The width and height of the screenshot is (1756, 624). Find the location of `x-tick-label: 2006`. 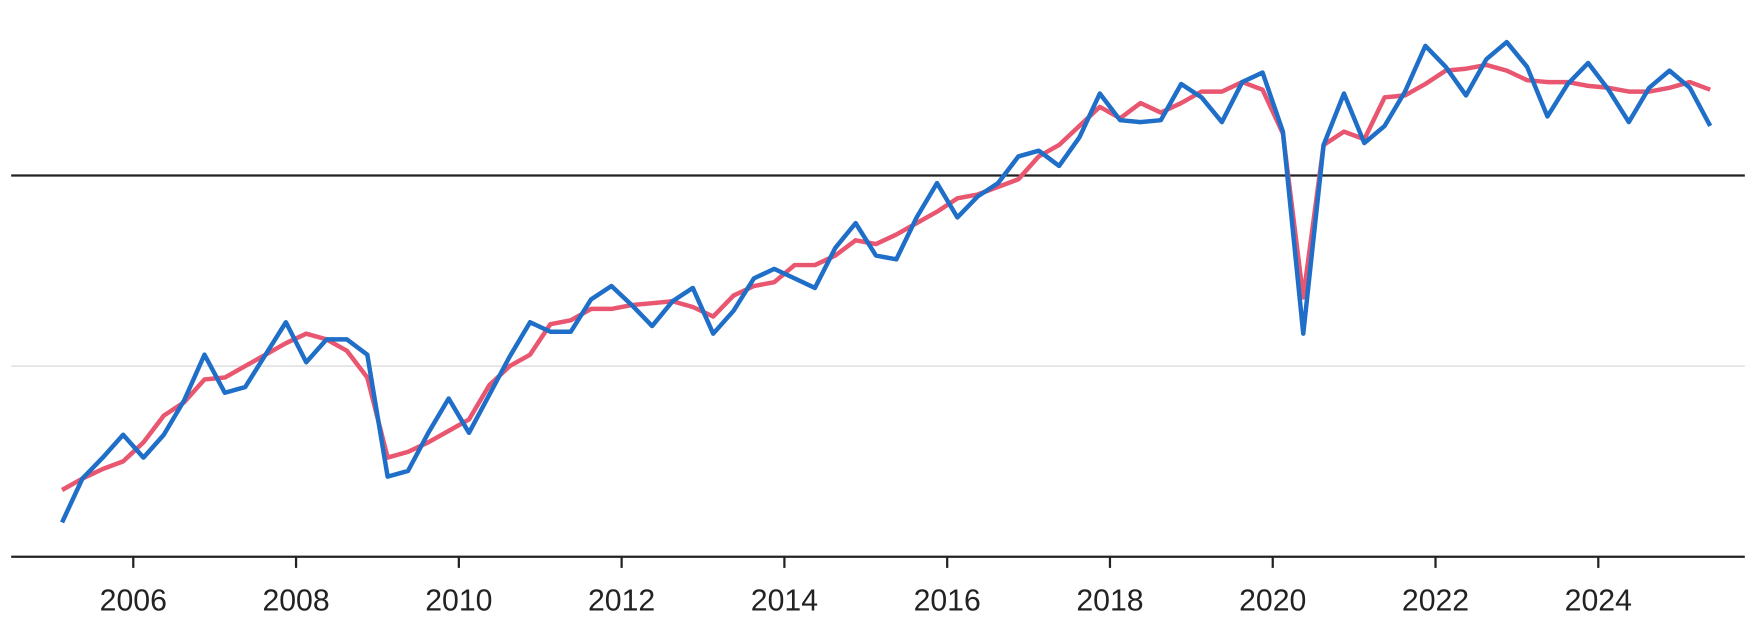

x-tick-label: 2006 is located at coordinates (133, 600).